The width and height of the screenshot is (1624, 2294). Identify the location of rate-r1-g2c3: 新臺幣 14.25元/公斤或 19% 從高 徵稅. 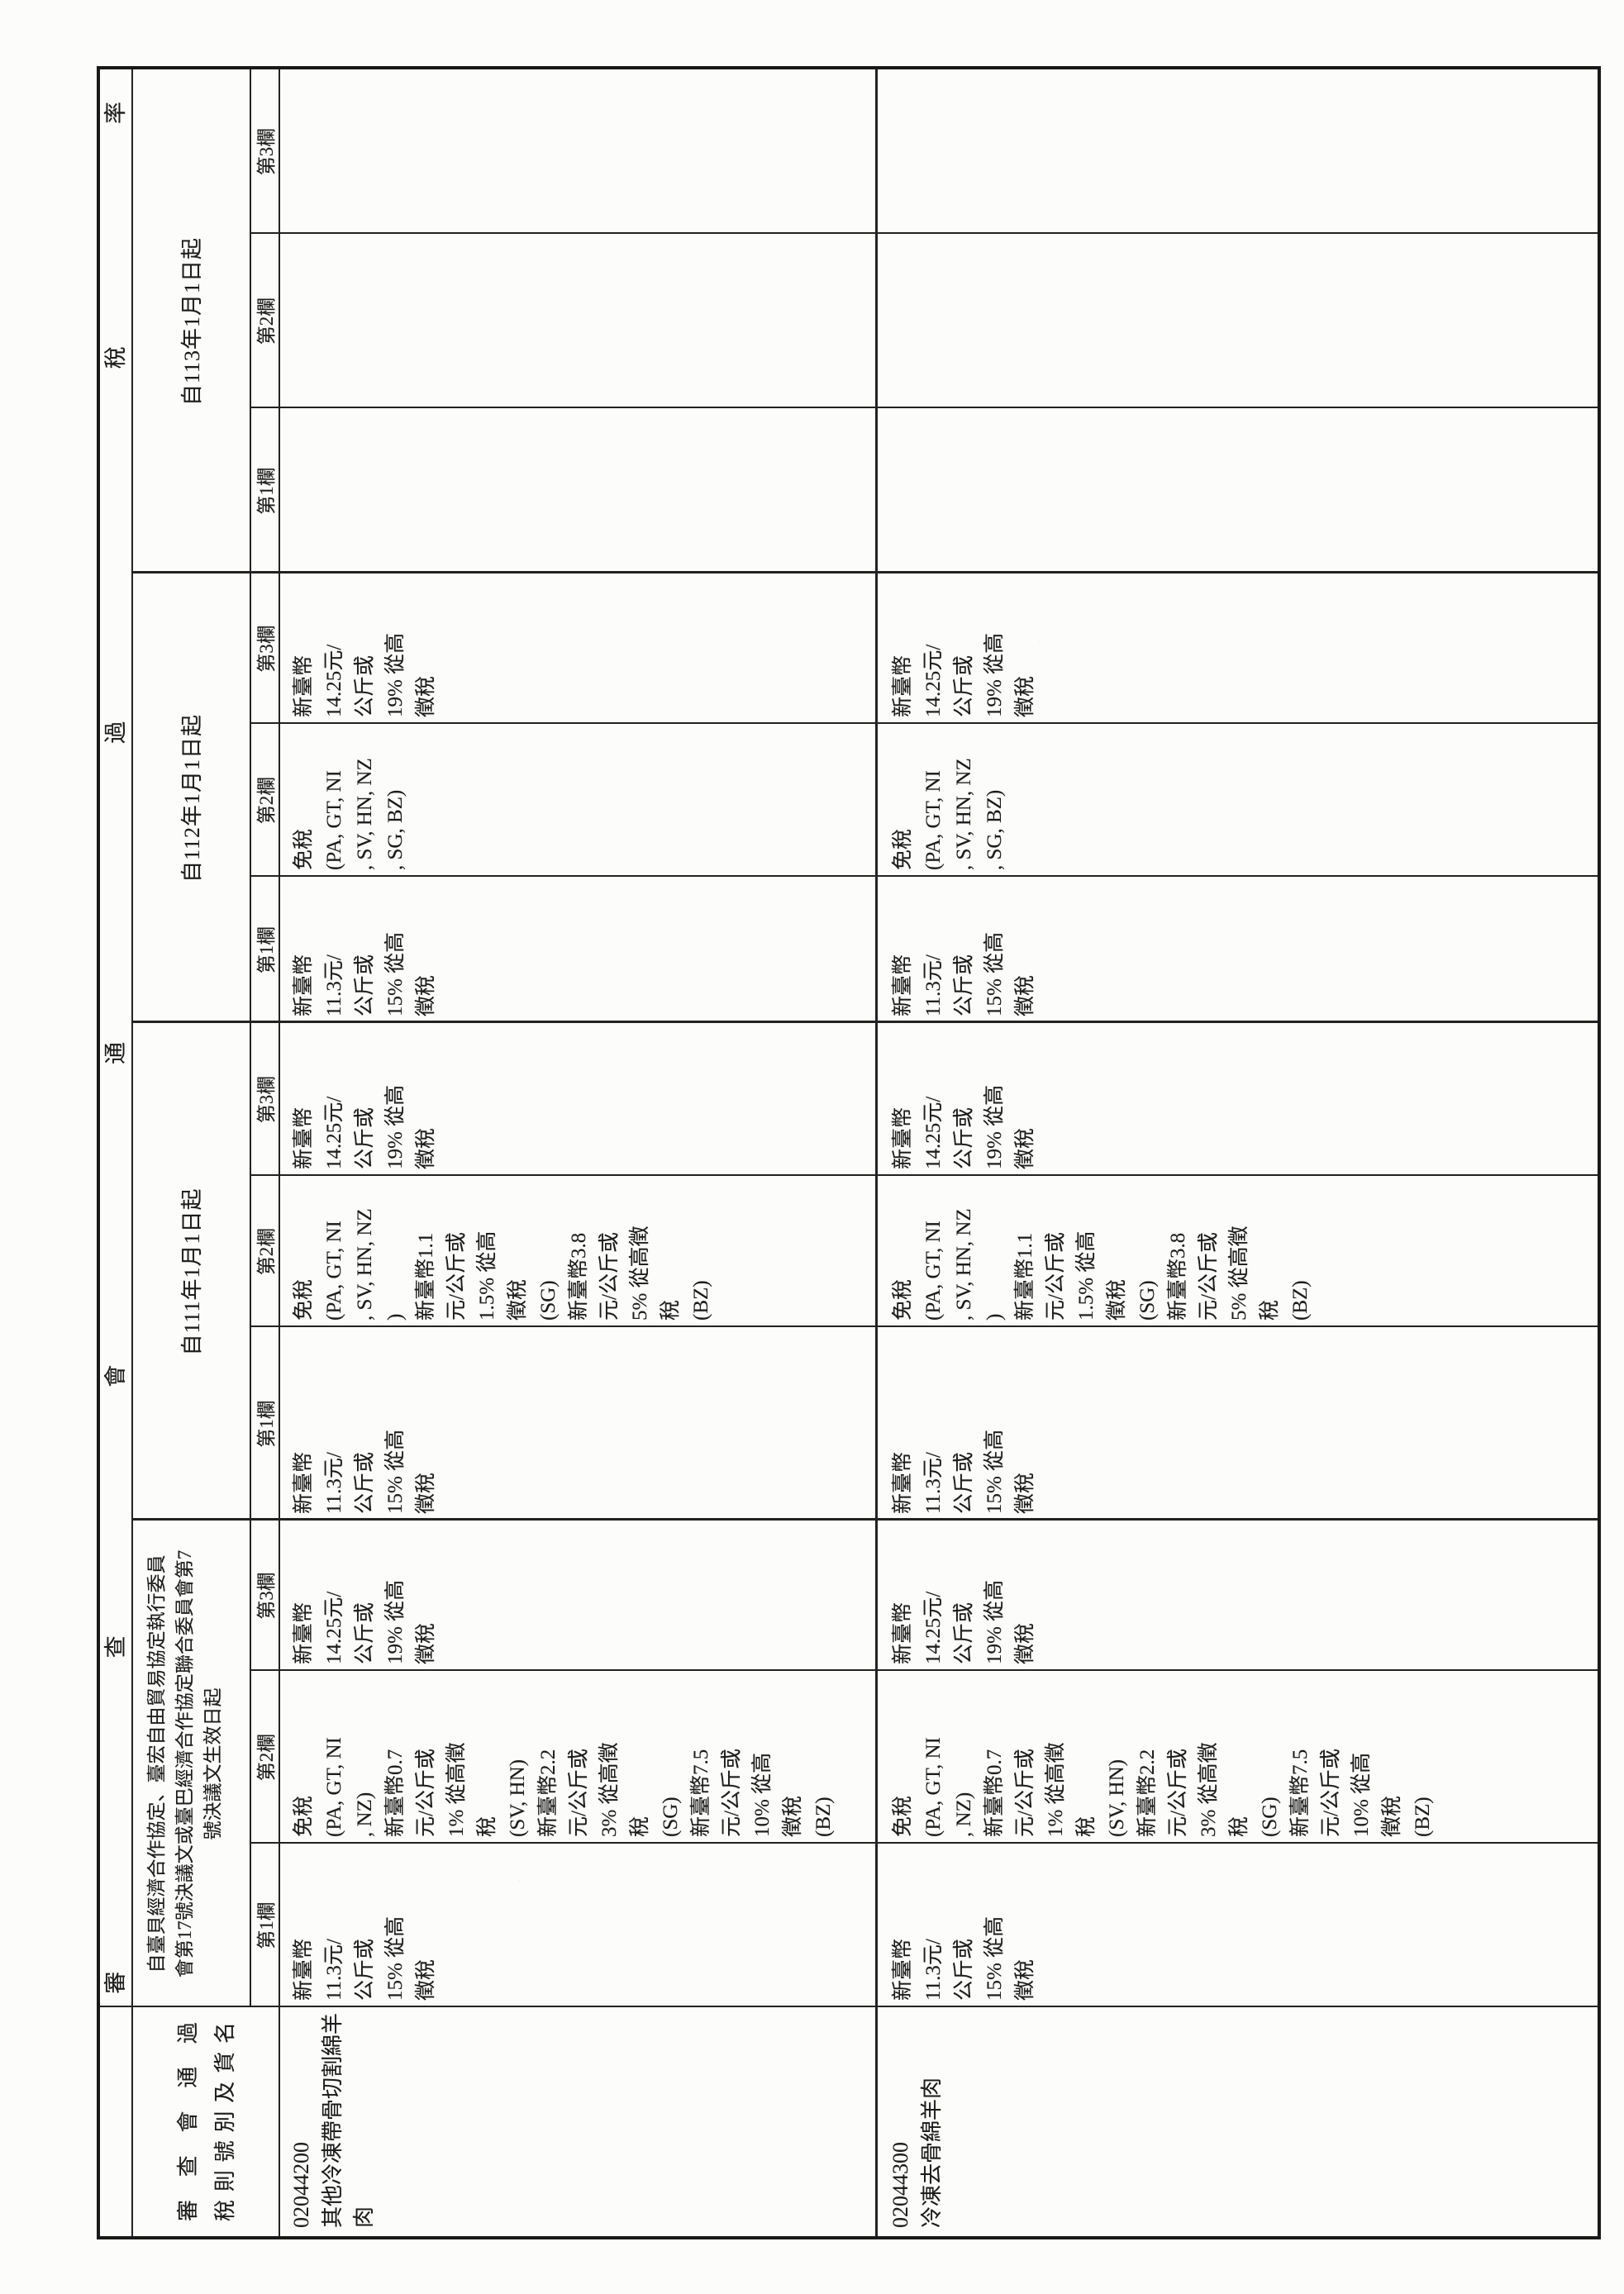
(365, 674).